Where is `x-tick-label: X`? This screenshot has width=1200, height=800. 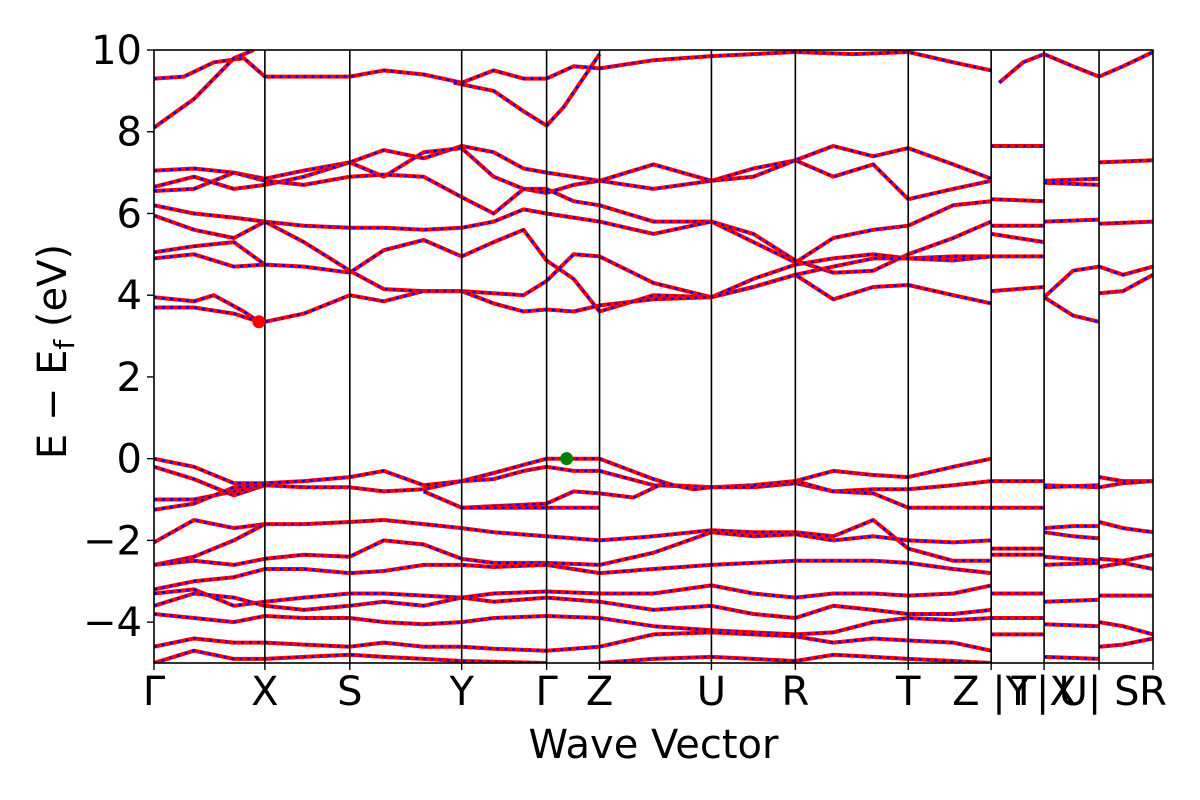 x-tick-label: X is located at coordinates (264, 692).